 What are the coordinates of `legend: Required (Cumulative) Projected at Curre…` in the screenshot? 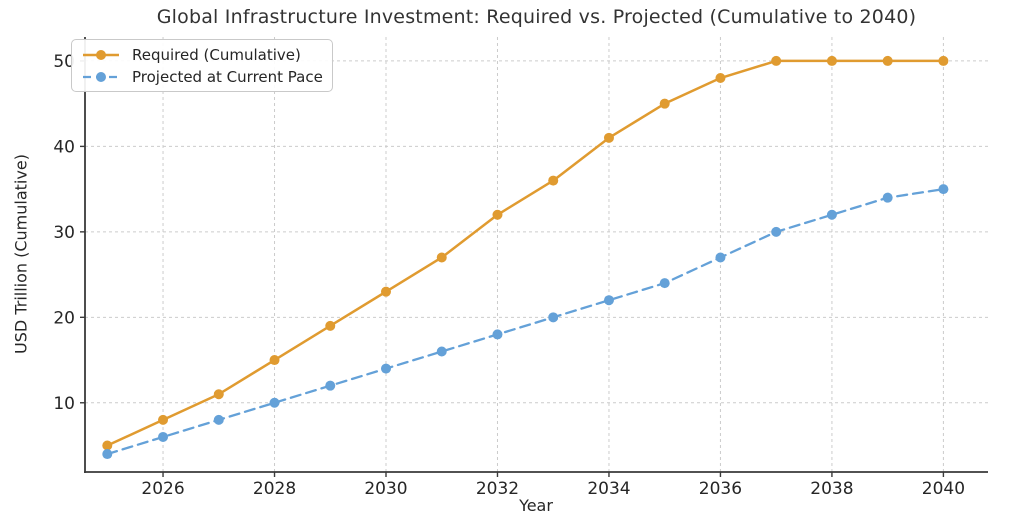 It's located at (202, 65).